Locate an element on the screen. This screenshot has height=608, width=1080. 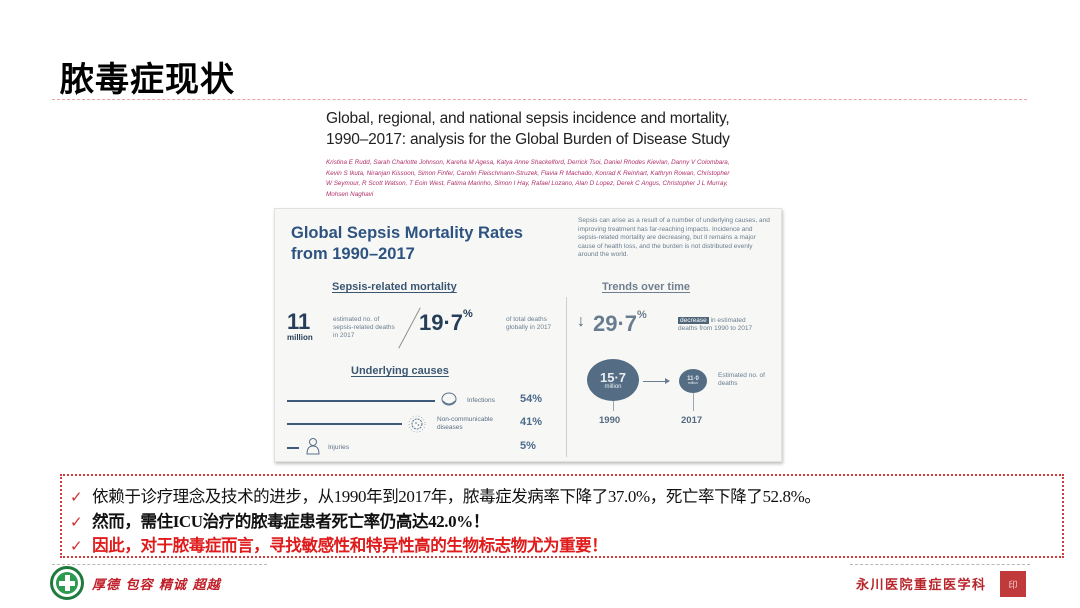
decrease-note-2: deaths from 1990 to 2017 is located at coordinates (715, 328).